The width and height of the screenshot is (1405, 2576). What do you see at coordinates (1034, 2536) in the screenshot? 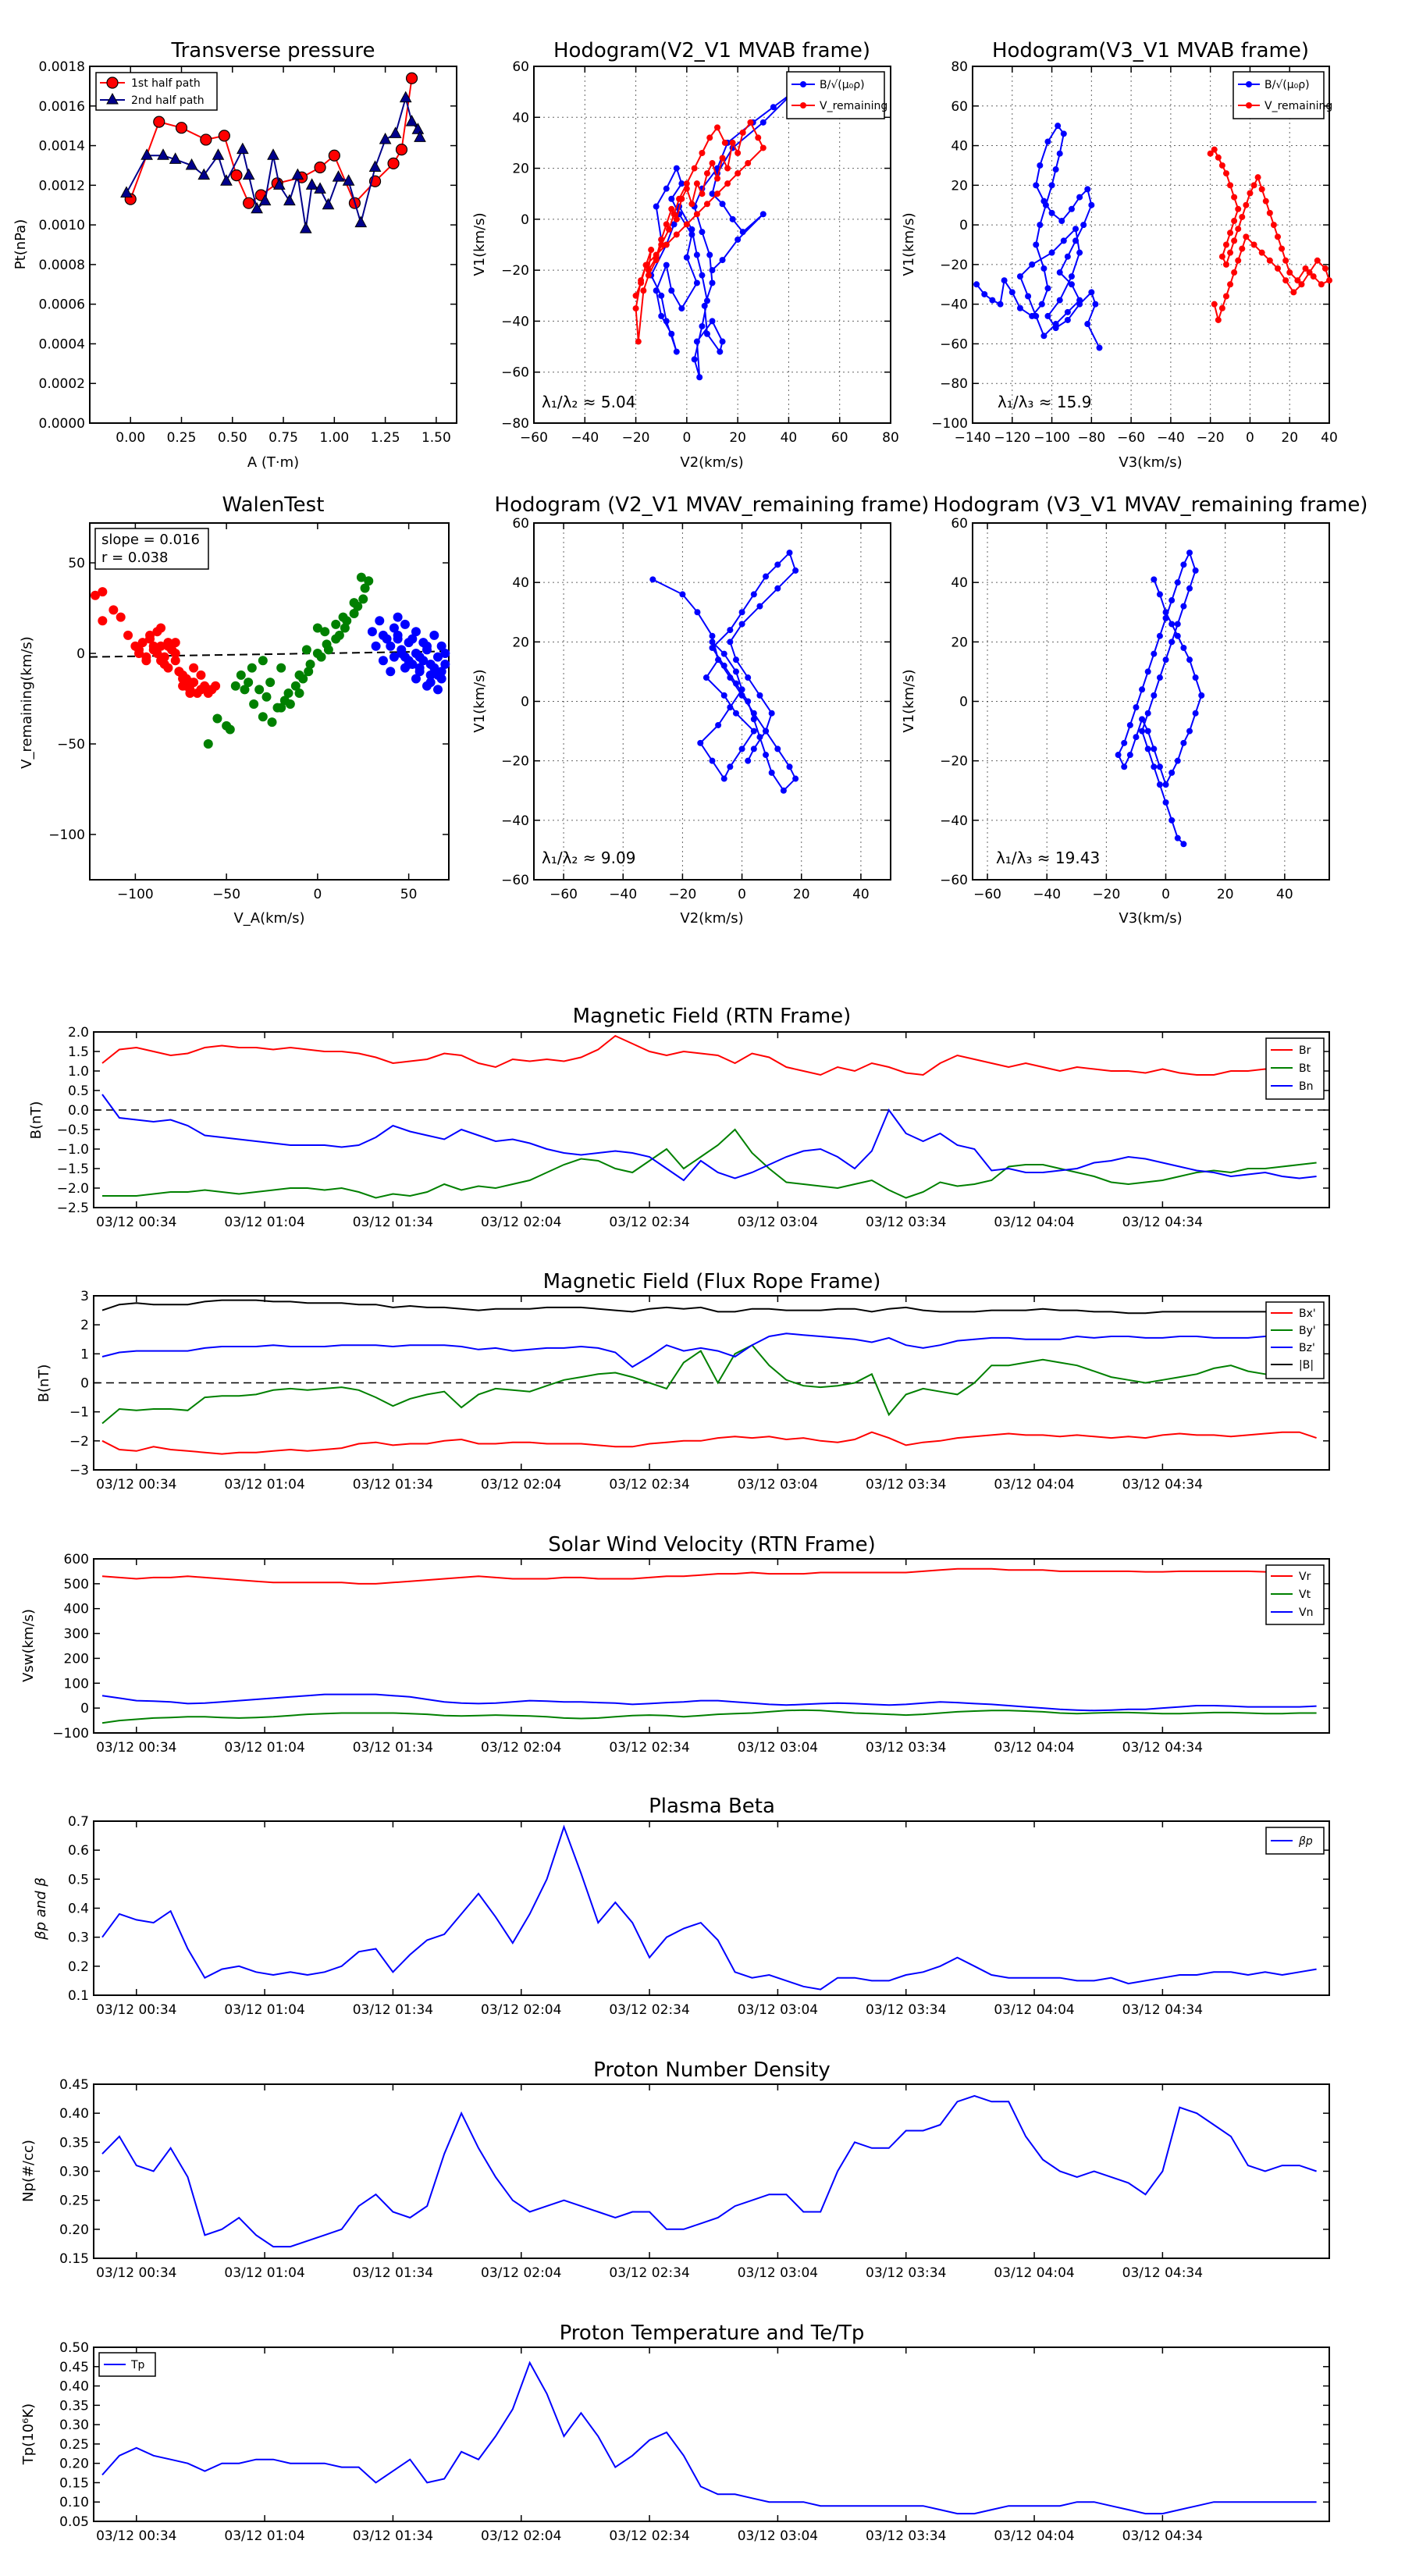
I see `x-tick-label: 03/12 04:04` at bounding box center [1034, 2536].